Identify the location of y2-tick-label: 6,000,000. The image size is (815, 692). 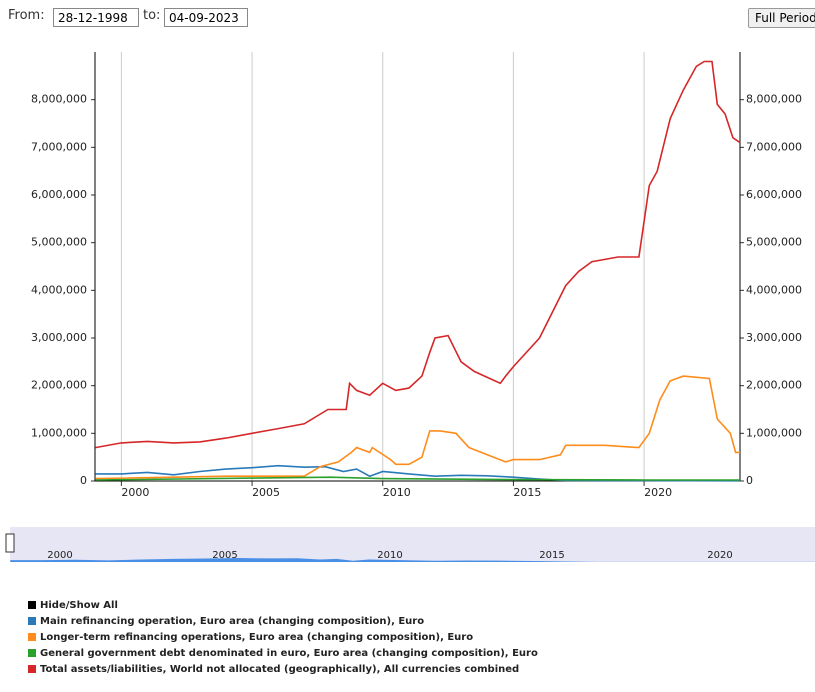
(774, 194).